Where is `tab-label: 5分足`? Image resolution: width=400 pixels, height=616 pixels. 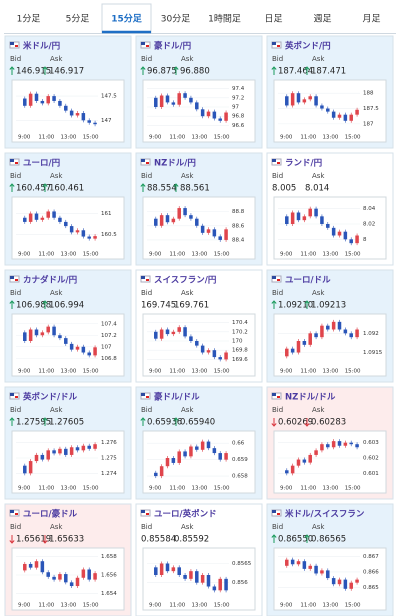
tab-label: 5分足 is located at coordinates (78, 19).